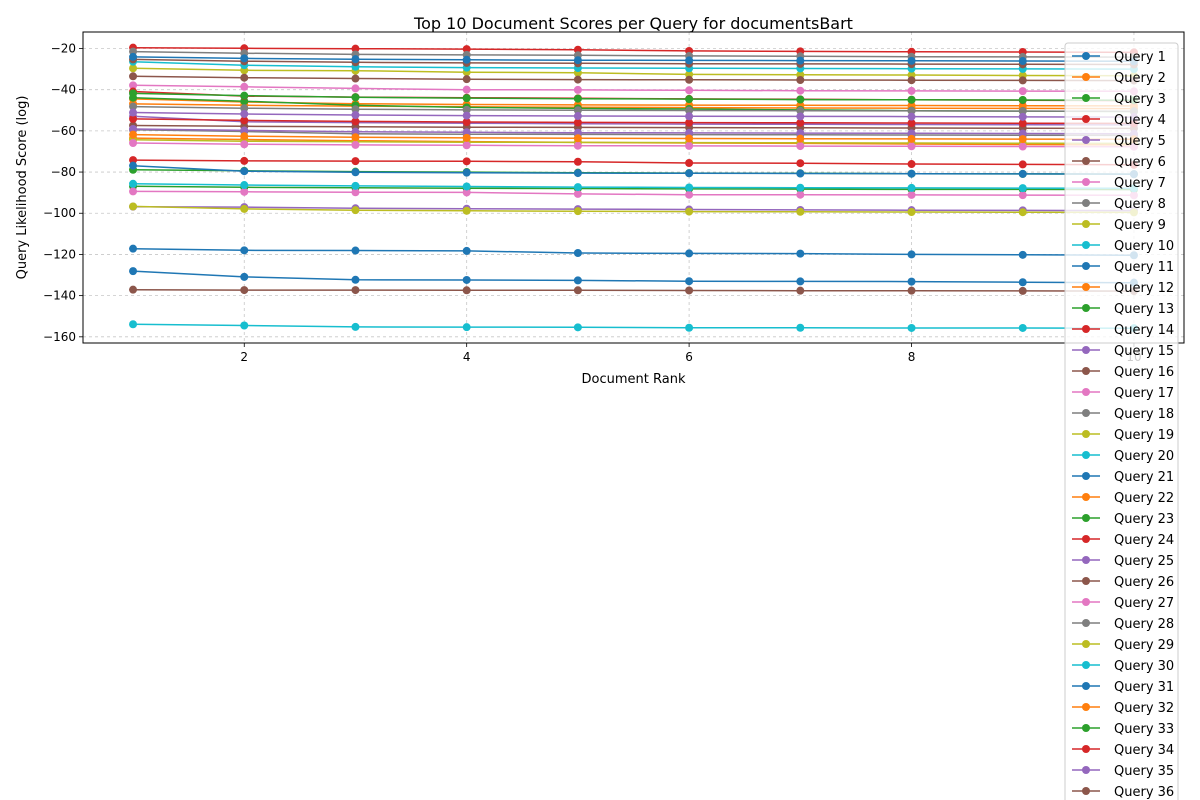 The image size is (1200, 800). I want to click on legend-item: Query 4, so click(1119, 120).